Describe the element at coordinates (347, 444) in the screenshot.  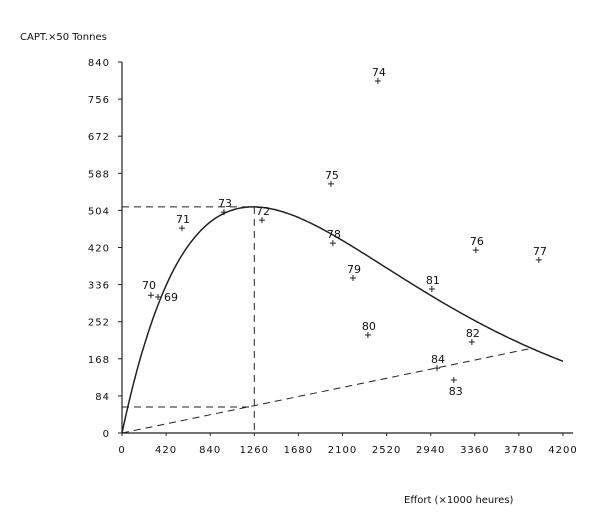
I see `x-ticks: 0 420 840 1260 1680 2100 2520 2940 3360 3780 4200` at that location.